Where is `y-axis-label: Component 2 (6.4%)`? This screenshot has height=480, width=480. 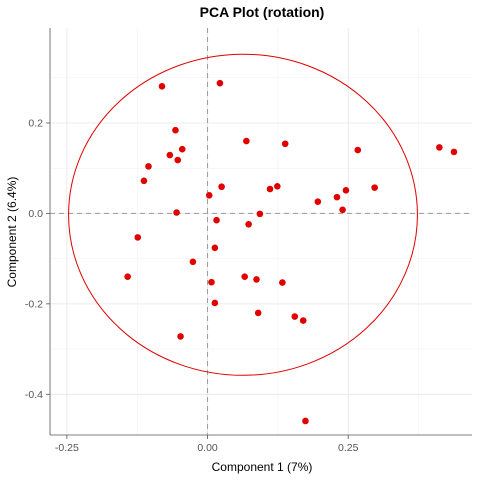 y-axis-label: Component 2 (6.4%) is located at coordinates (12, 232).